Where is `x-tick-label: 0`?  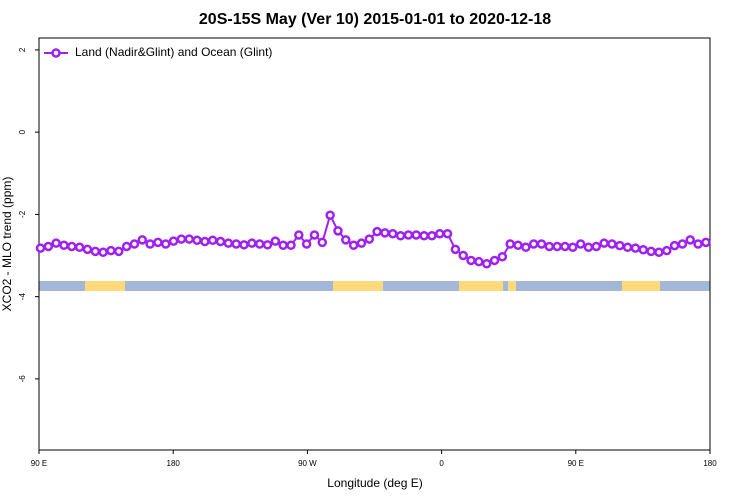 x-tick-label: 0 is located at coordinates (441, 463).